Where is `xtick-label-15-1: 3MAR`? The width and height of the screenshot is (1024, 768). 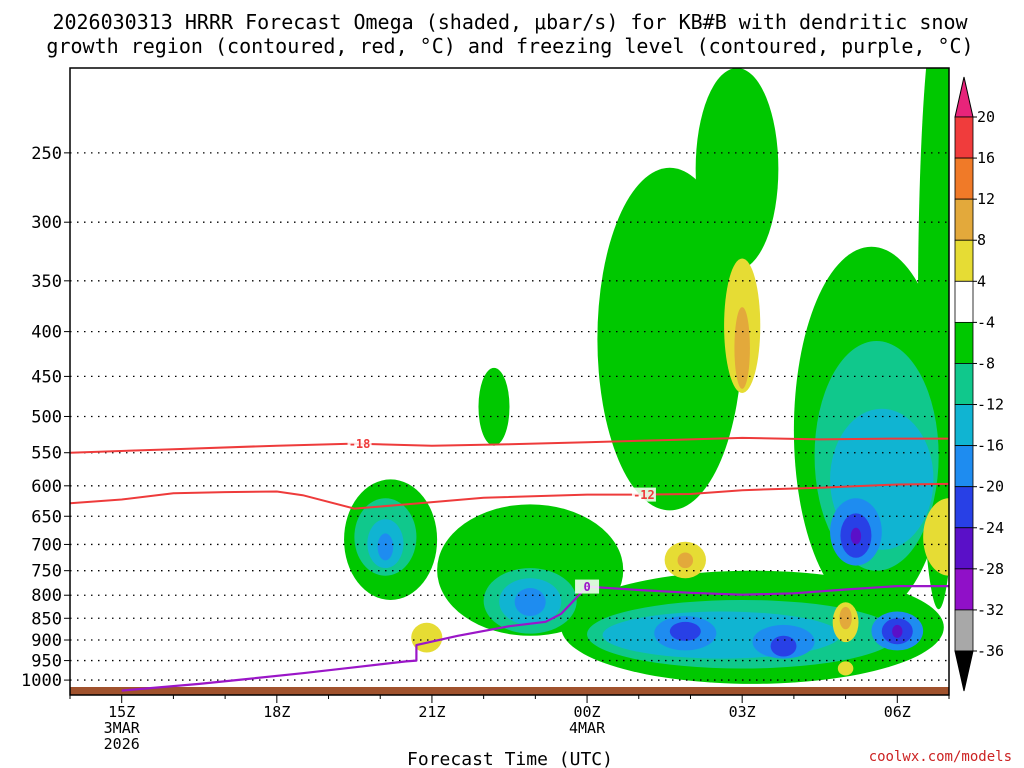
xtick-label-15-1: 3MAR is located at coordinates (122, 728).